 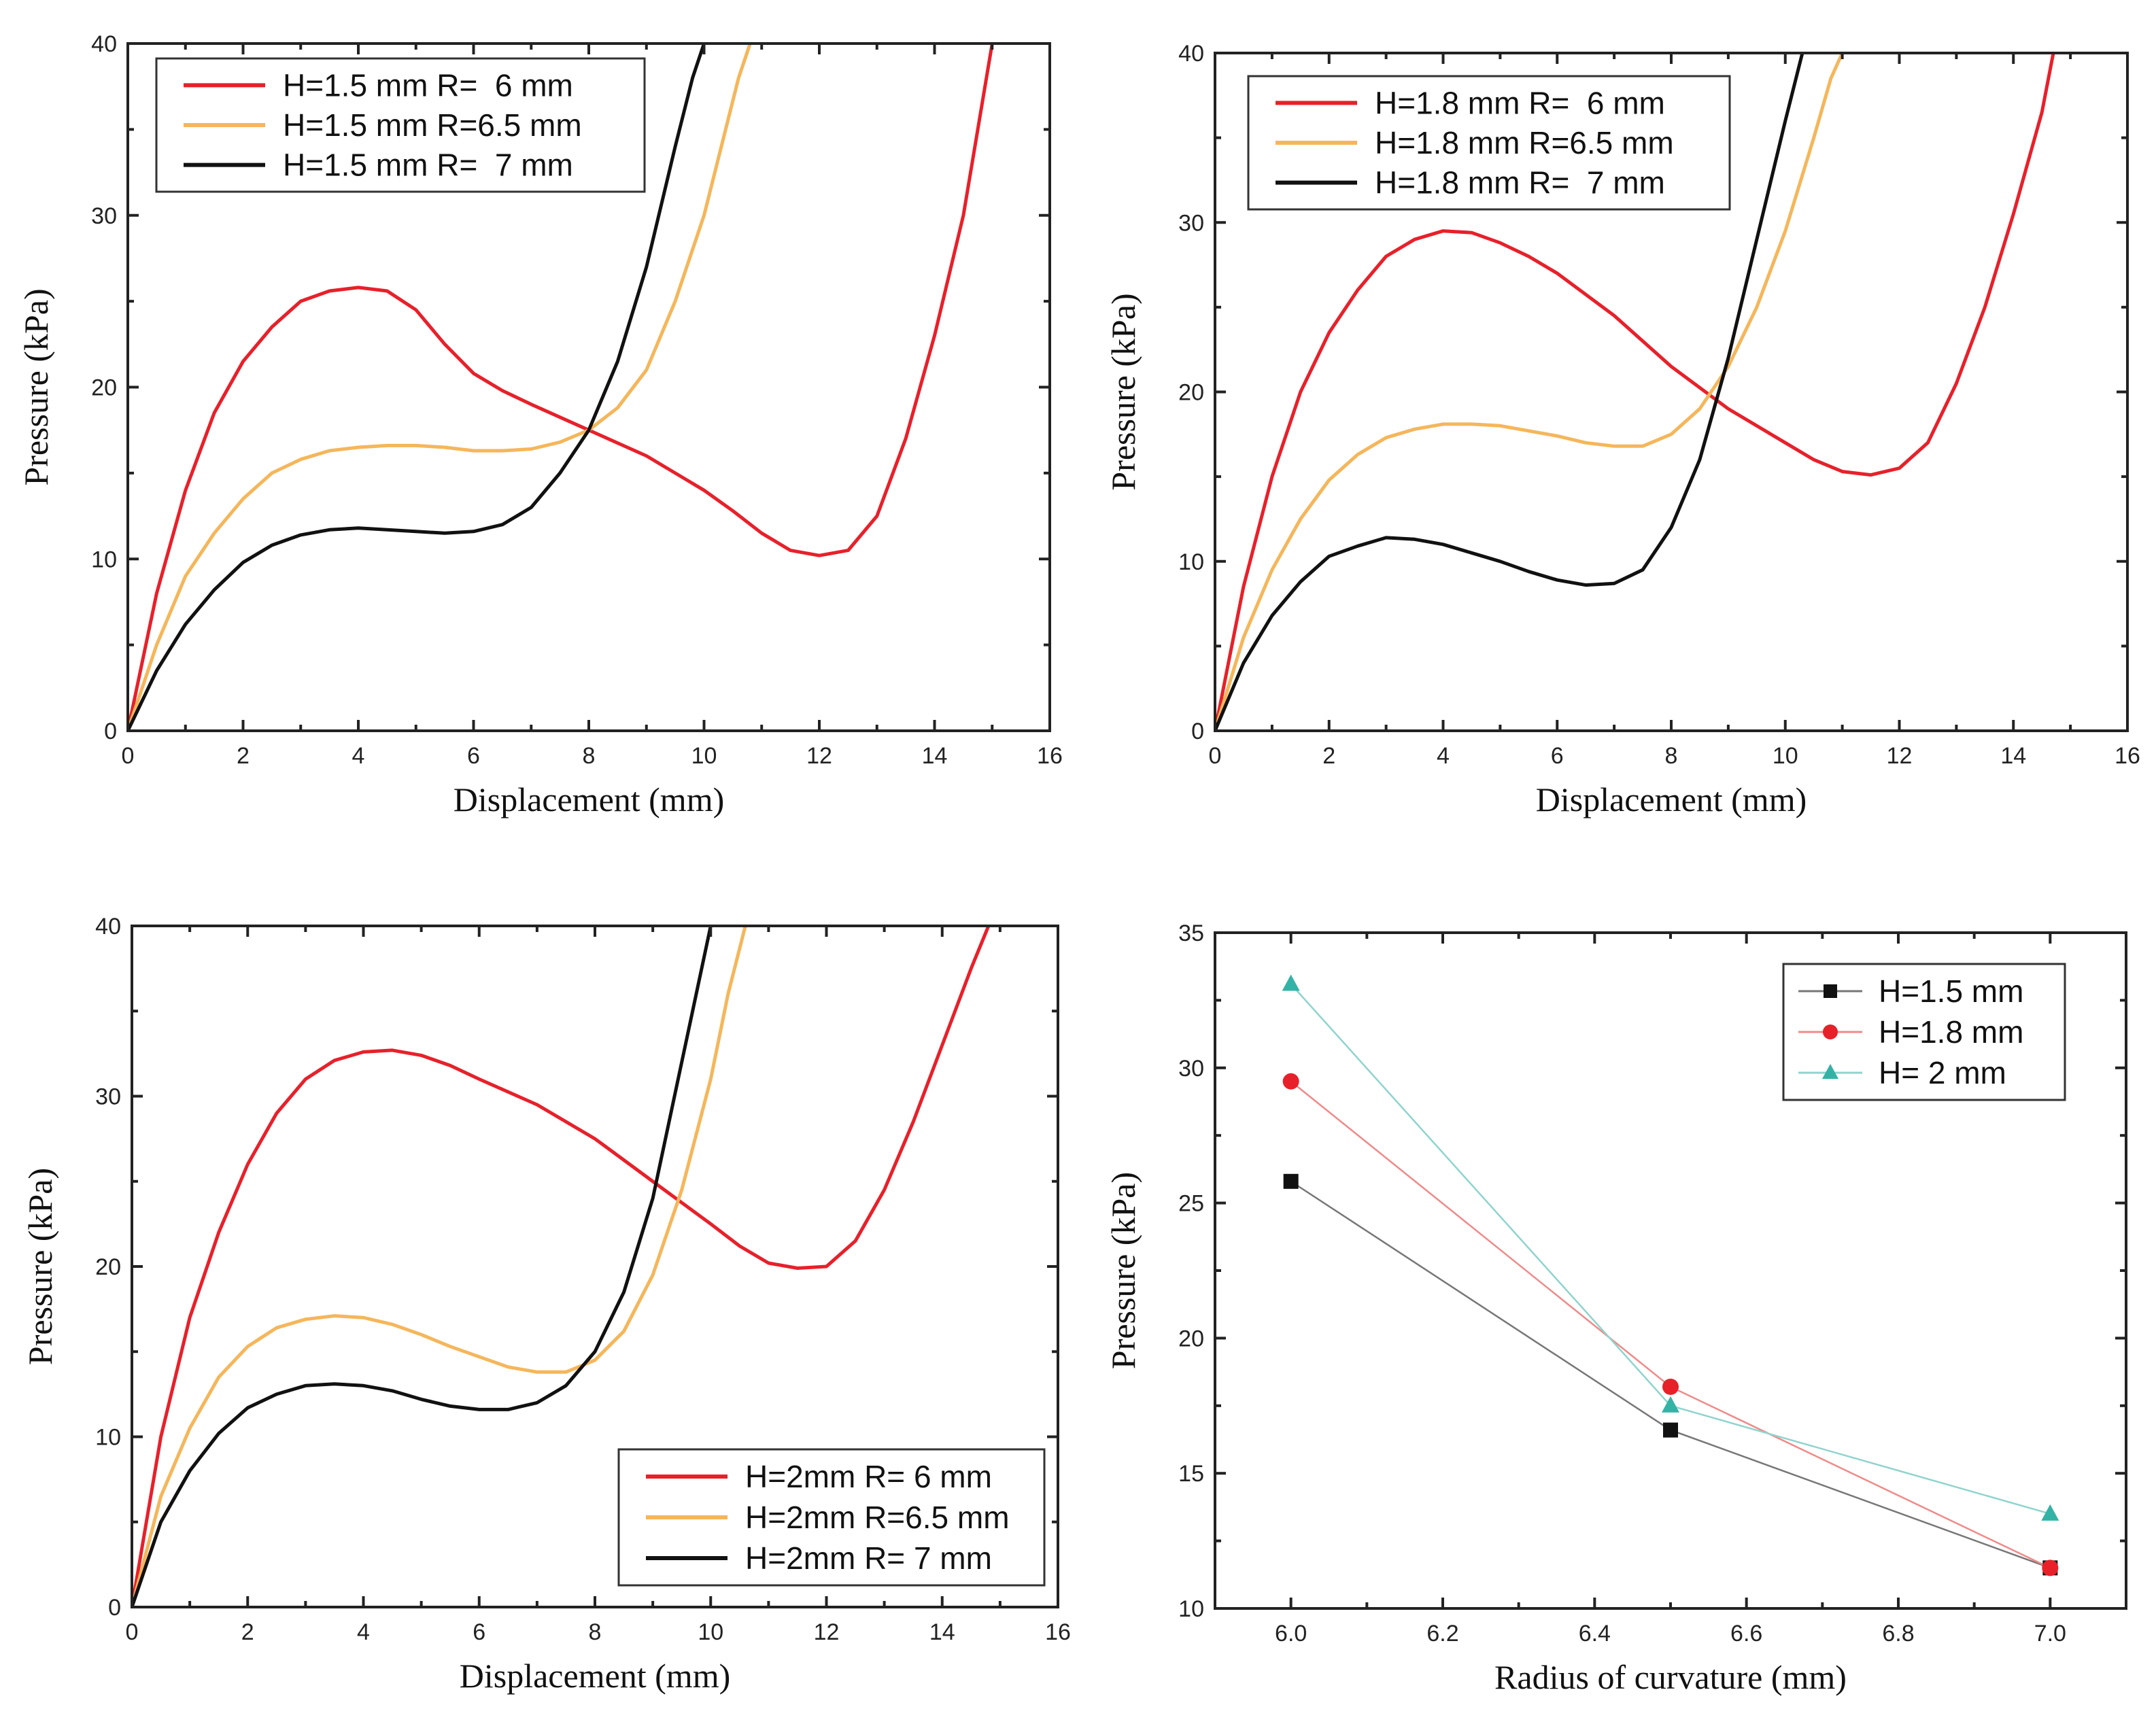 I want to click on legend-label: H=2mm R= 6 mm, so click(x=869, y=1476).